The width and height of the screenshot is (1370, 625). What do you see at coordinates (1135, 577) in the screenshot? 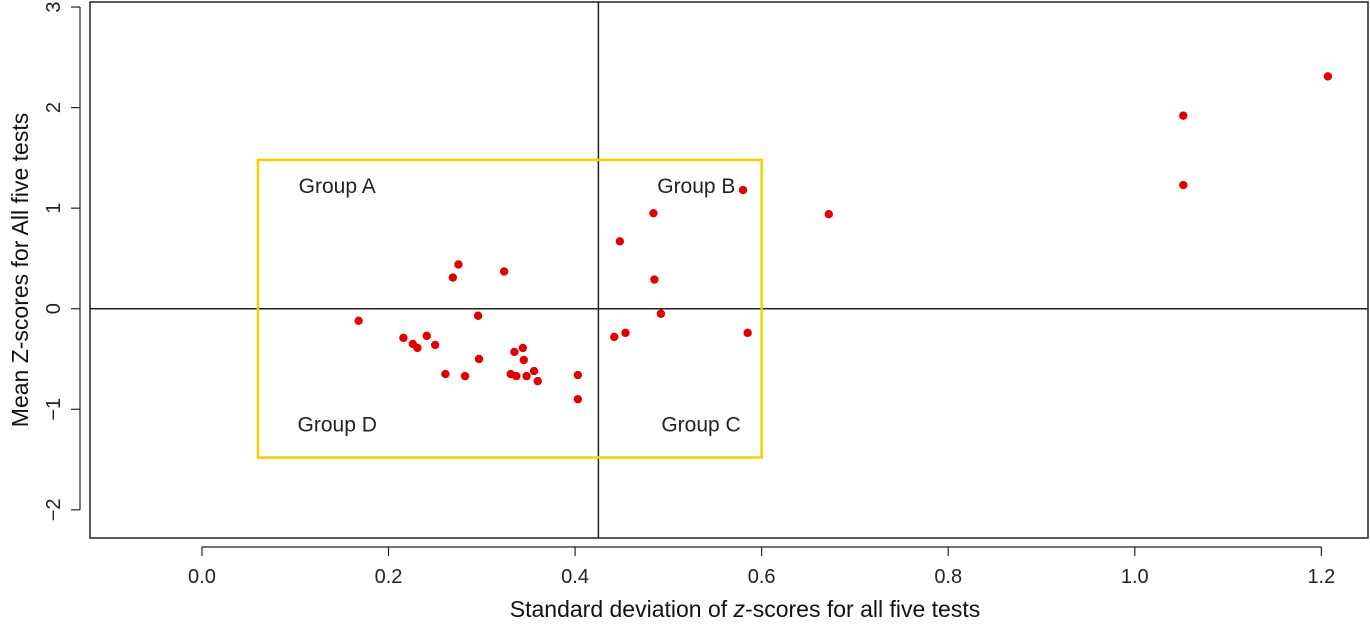
I see `x-tick-label: 1.0` at bounding box center [1135, 577].